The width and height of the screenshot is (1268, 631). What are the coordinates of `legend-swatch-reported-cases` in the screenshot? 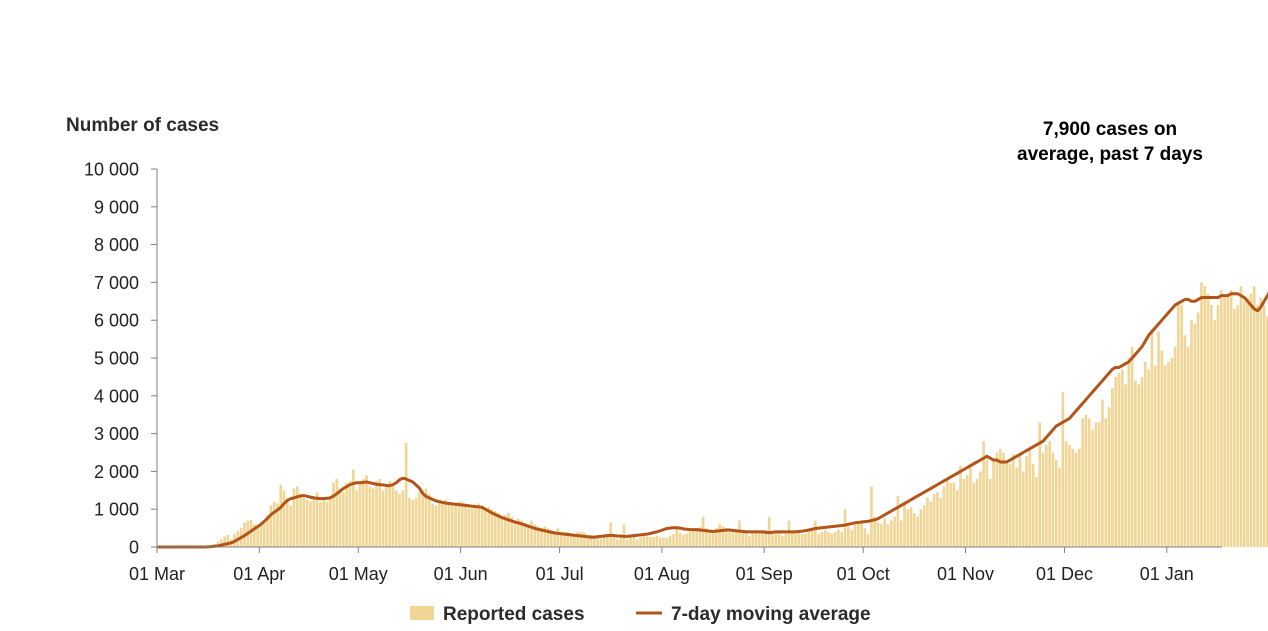 It's located at (422, 613).